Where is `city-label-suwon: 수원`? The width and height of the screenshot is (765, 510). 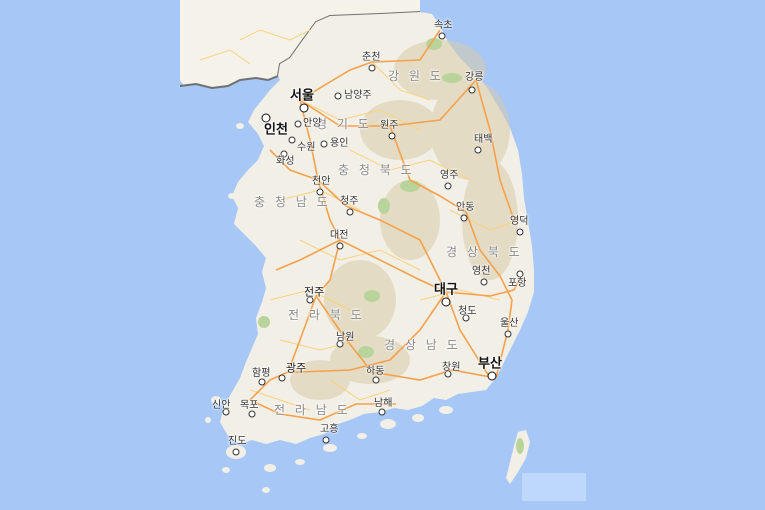
city-label-suwon: 수원 is located at coordinates (306, 147).